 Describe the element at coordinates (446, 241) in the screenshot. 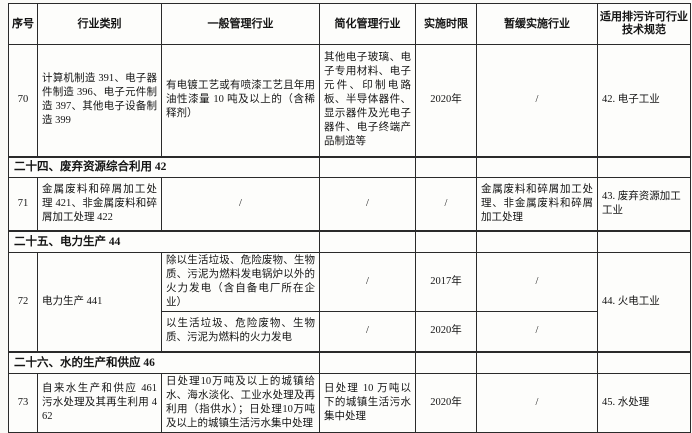

I see `section25-empty-deadline` at that location.